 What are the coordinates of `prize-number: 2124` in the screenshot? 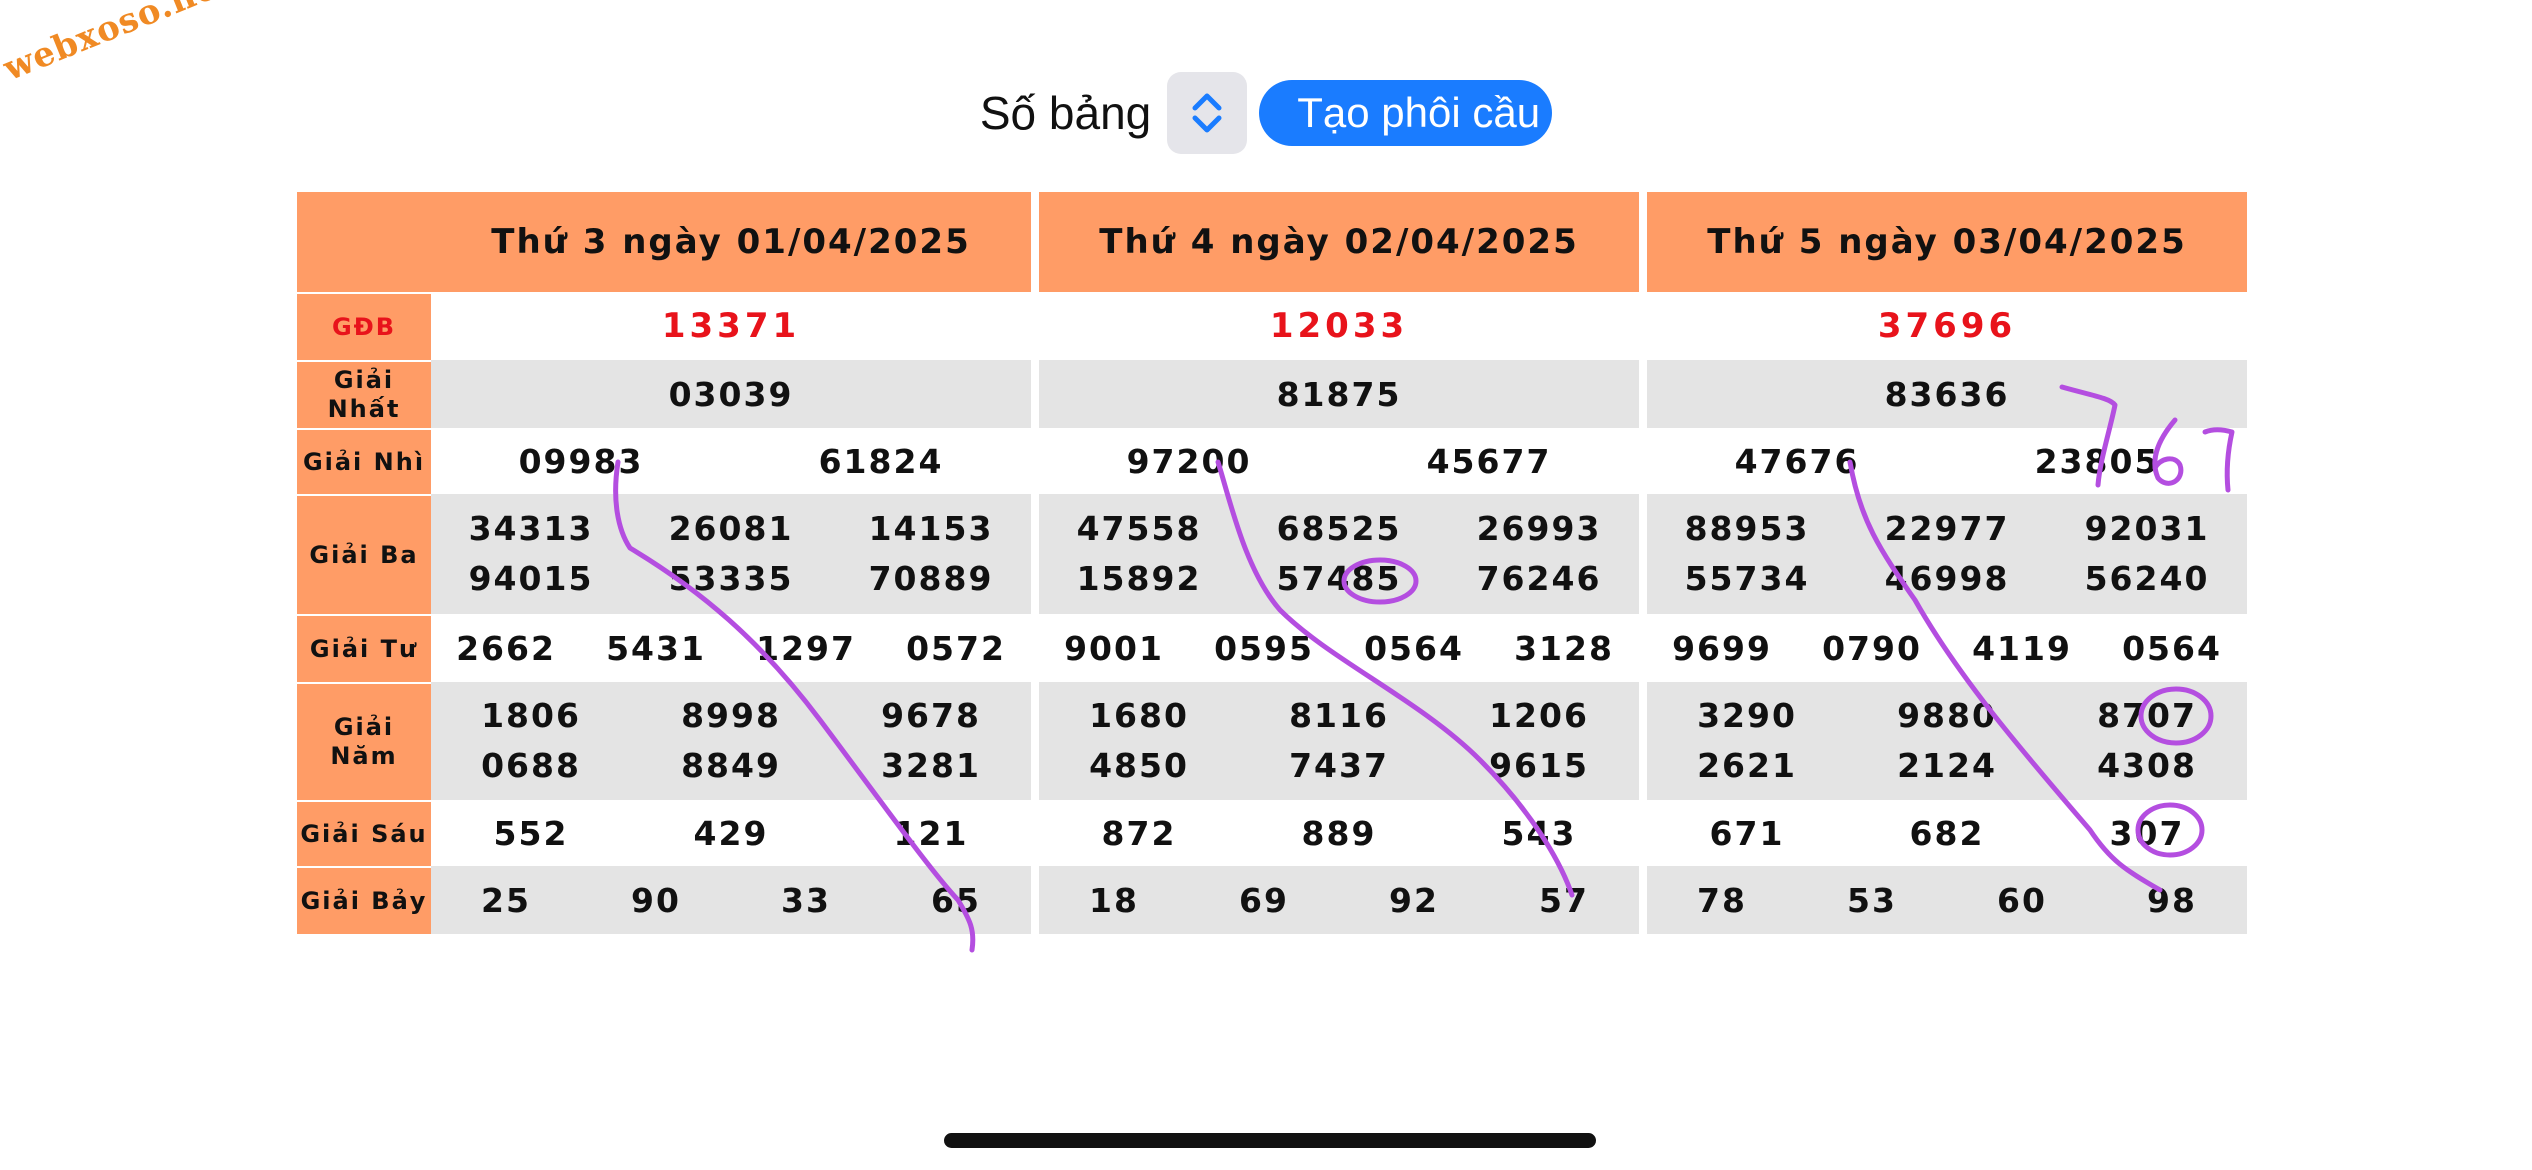 It's located at (1947, 765).